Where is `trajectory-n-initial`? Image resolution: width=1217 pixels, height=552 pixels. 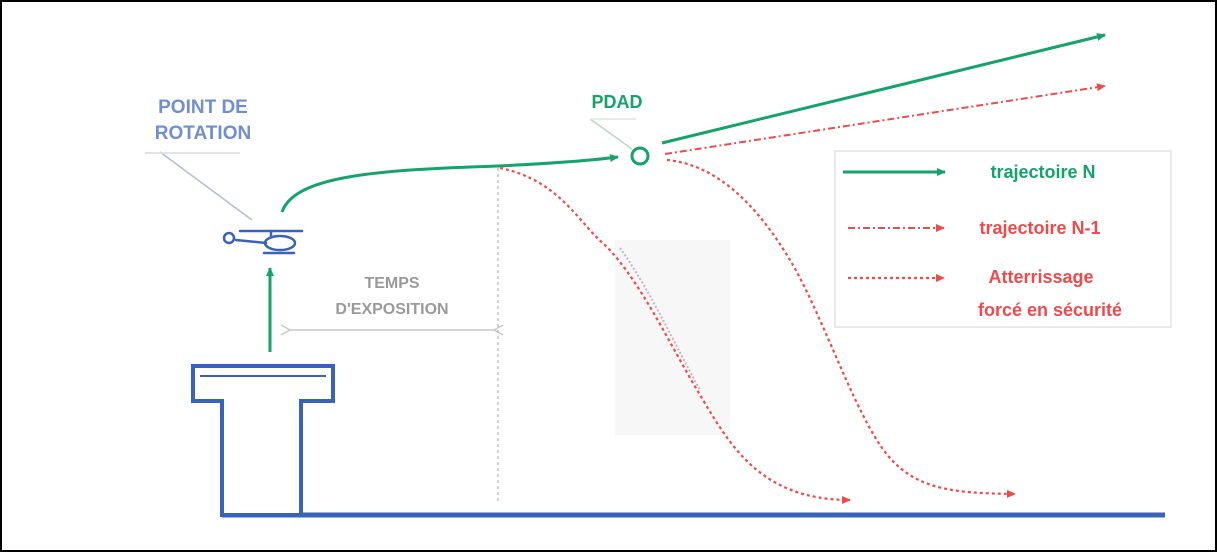
trajectory-n-initial is located at coordinates (449, 183).